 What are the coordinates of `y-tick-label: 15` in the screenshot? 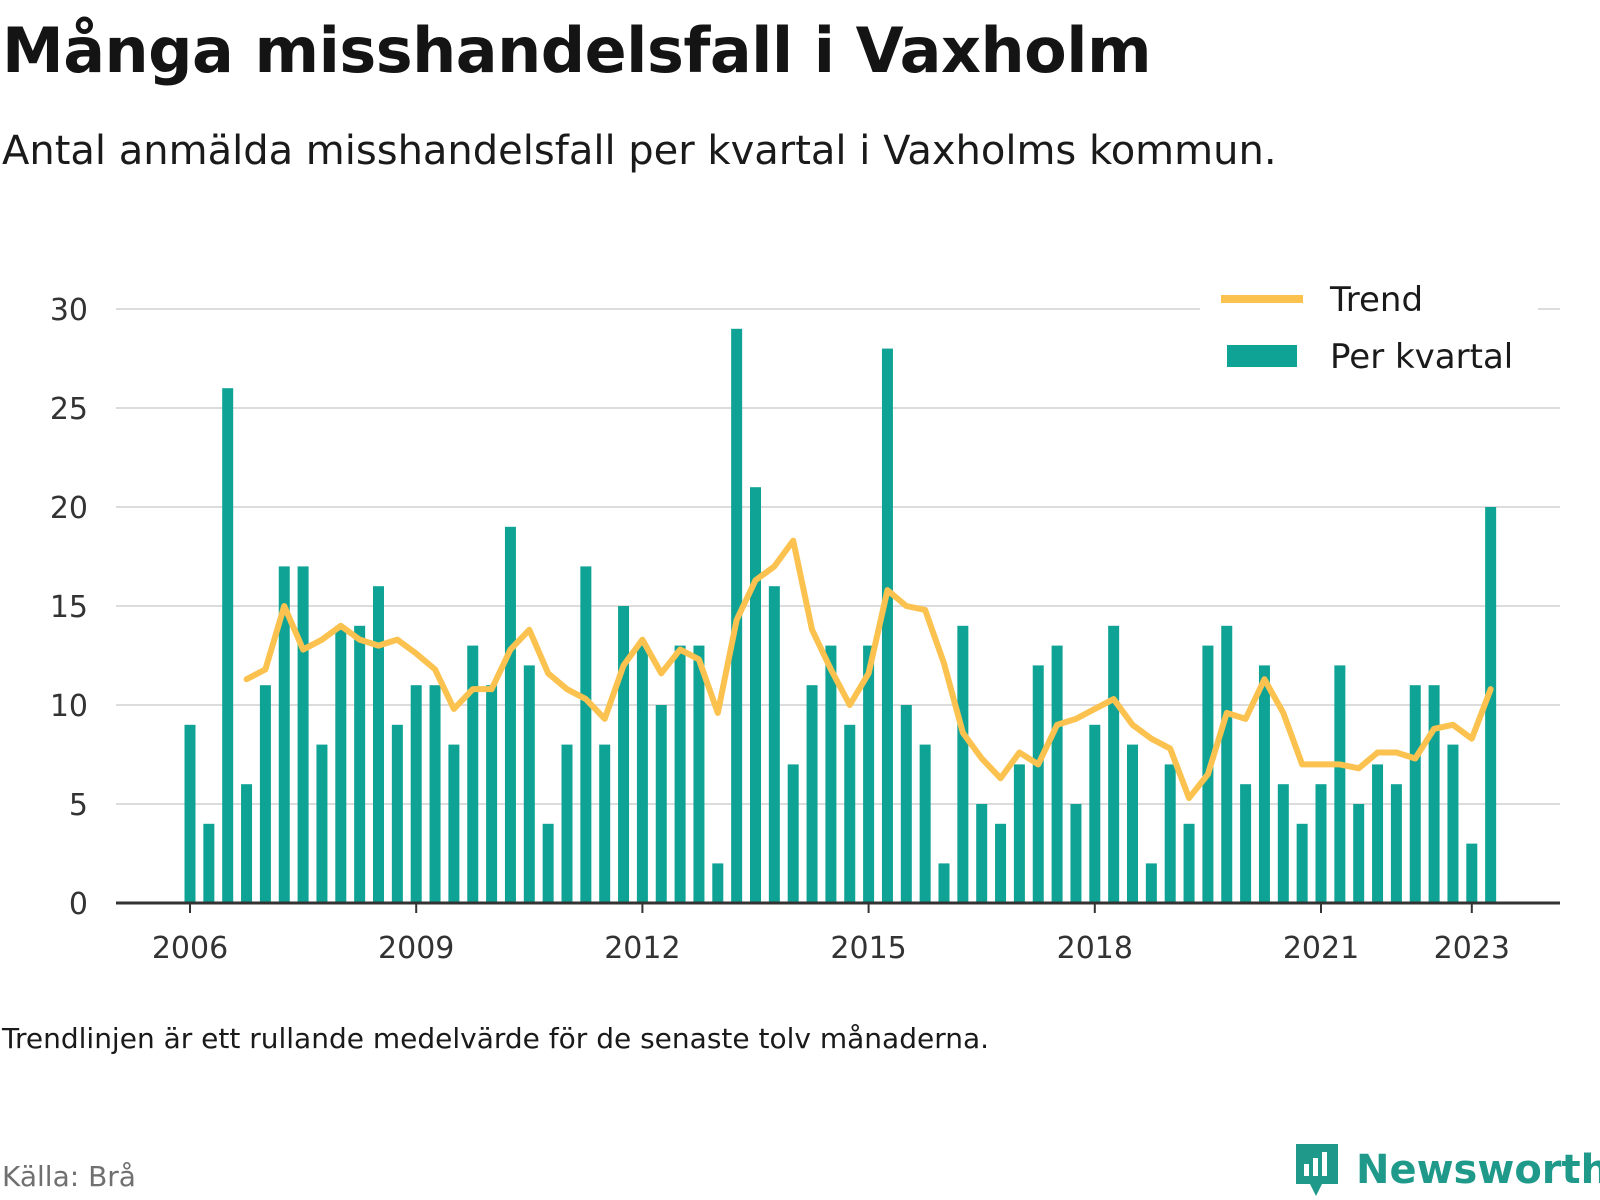 It's located at (69, 607).